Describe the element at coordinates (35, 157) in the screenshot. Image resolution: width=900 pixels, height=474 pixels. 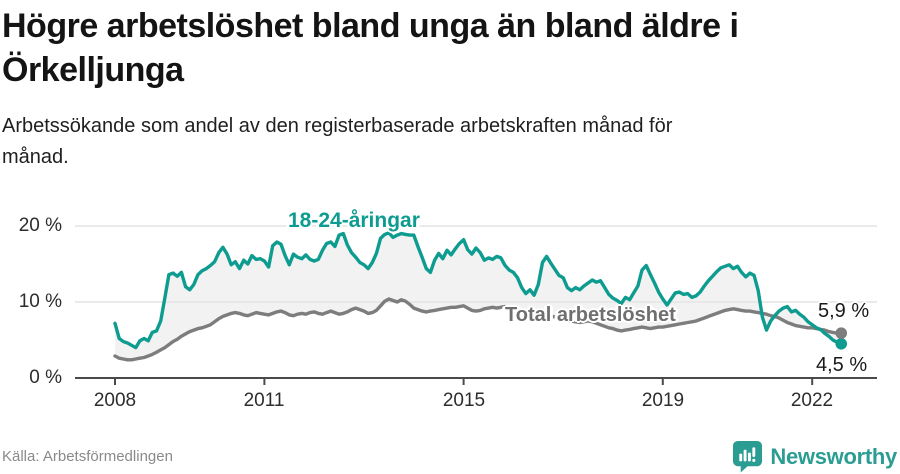
I see `subtitle-line-2: månad.` at that location.